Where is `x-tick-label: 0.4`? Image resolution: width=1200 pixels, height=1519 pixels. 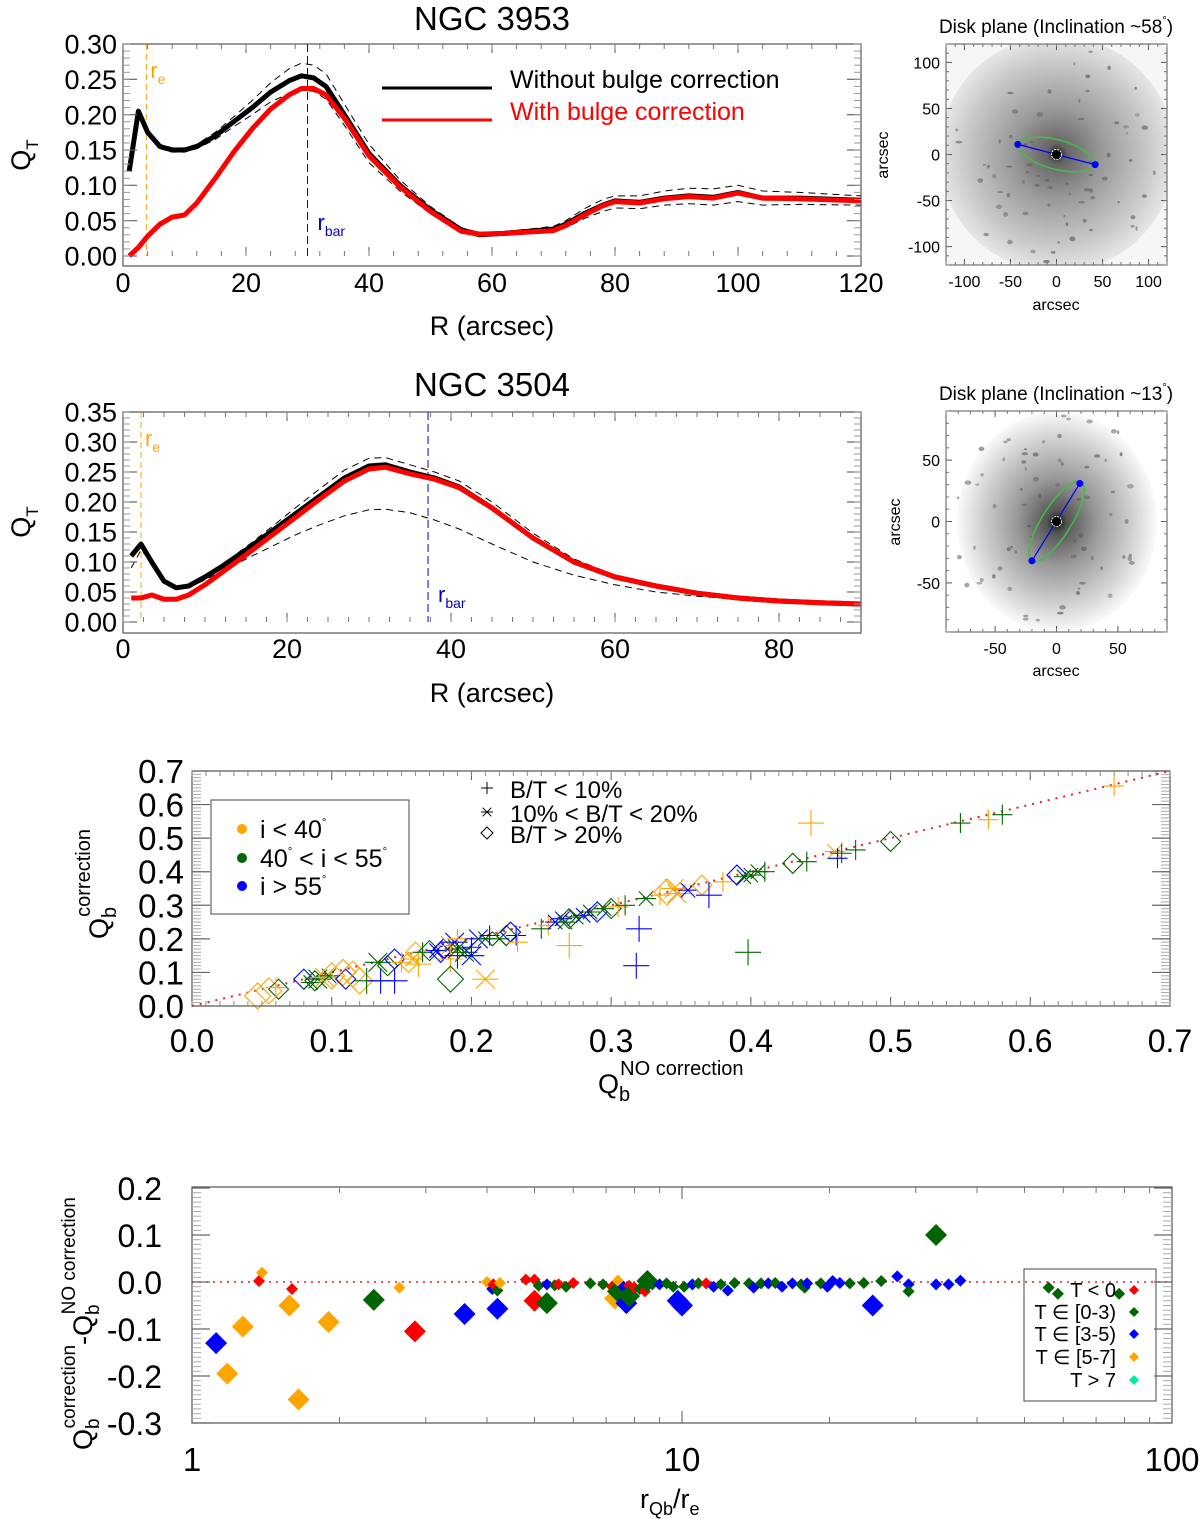 x-tick-label: 0.4 is located at coordinates (751, 1041).